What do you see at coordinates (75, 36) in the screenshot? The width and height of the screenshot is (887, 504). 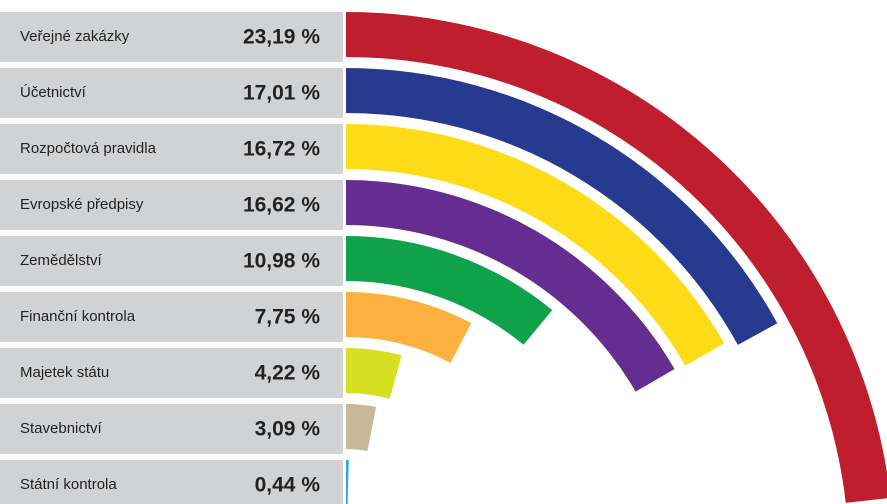 I see `category-label: Veřejné zakázky` at bounding box center [75, 36].